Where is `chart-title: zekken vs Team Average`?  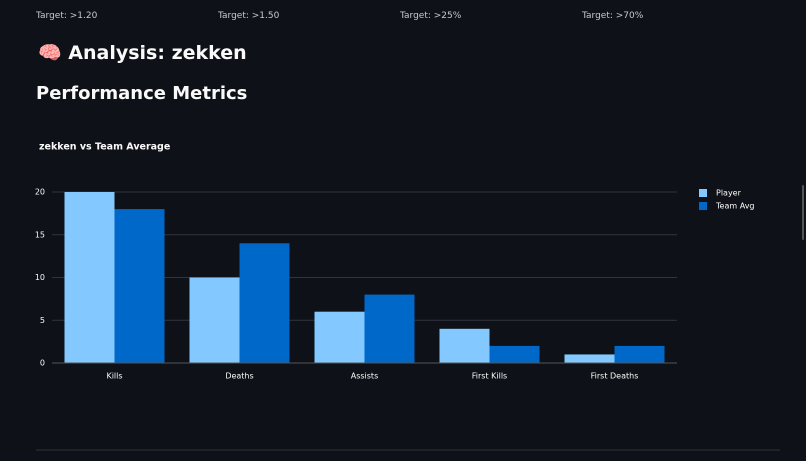 chart-title: zekken vs Team Average is located at coordinates (104, 147).